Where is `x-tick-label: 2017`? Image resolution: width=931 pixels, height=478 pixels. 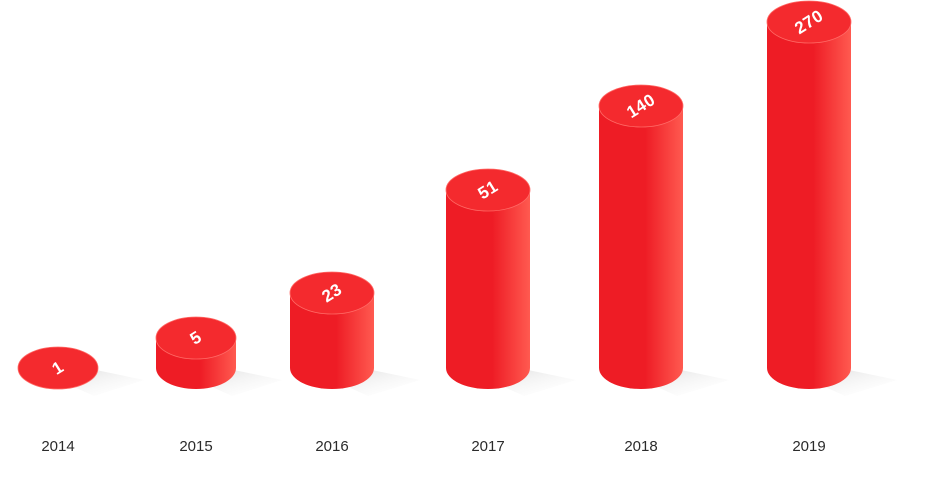 x-tick-label: 2017 is located at coordinates (487, 446).